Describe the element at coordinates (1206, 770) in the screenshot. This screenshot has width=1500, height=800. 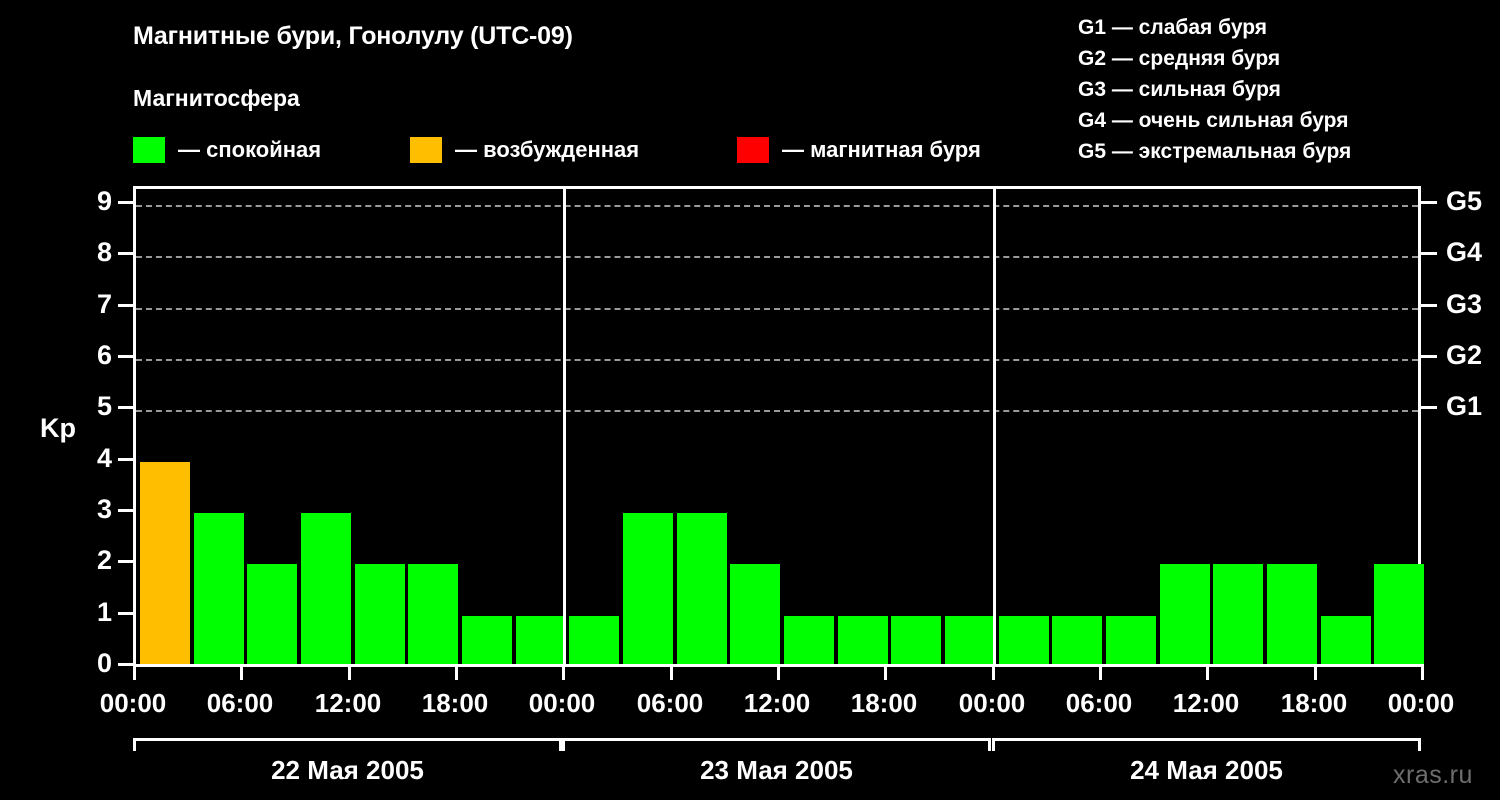
I see `day-label: 24 Мая 2005` at that location.